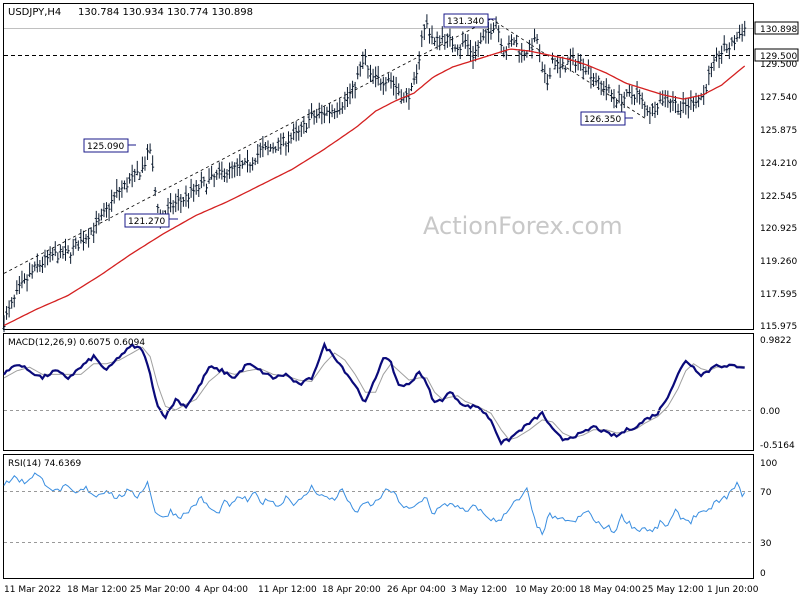 This screenshot has width=800, height=600. I want to click on annotation-label: 131.340, so click(465, 22).